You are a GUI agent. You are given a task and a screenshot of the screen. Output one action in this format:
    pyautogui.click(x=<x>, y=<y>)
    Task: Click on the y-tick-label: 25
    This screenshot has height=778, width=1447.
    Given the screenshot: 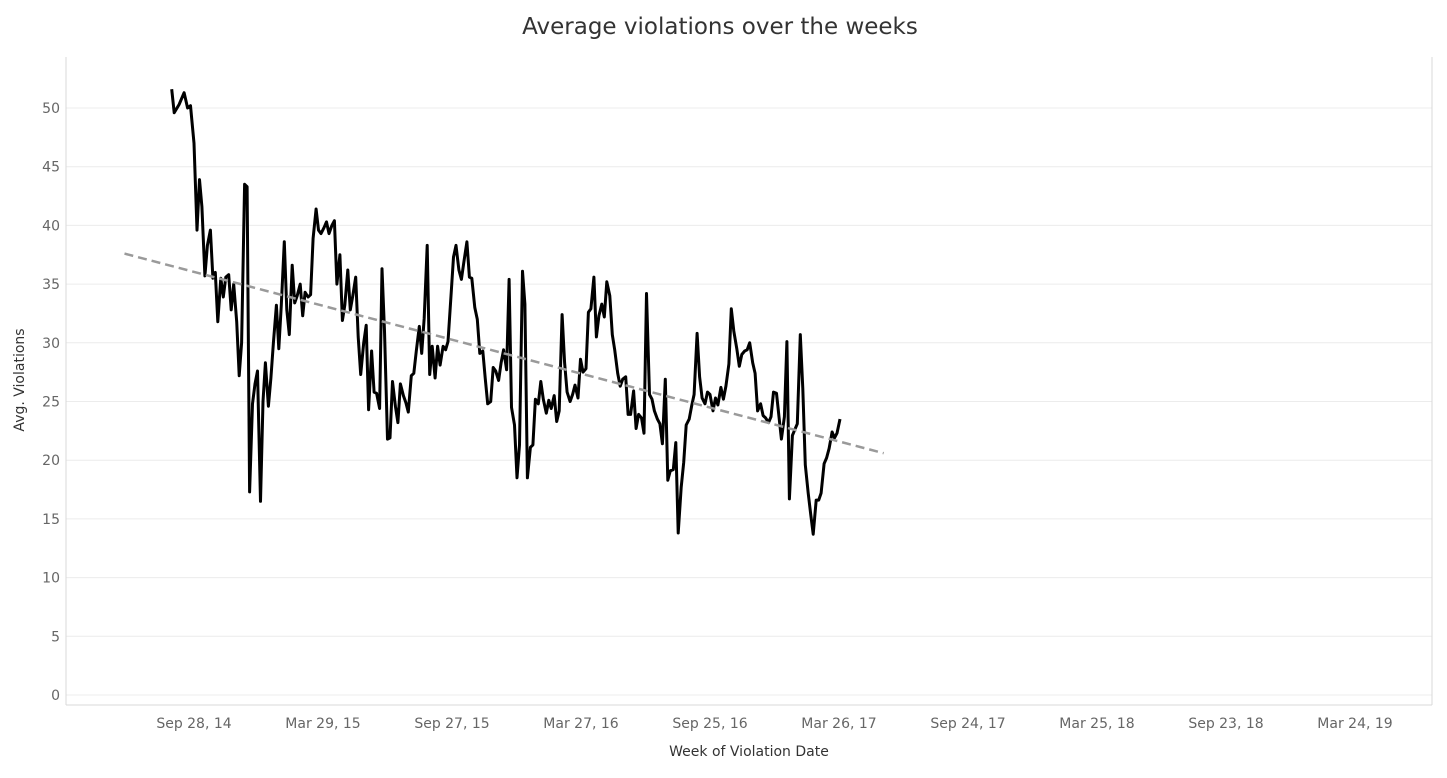 What is the action you would take?
    pyautogui.click(x=51, y=403)
    